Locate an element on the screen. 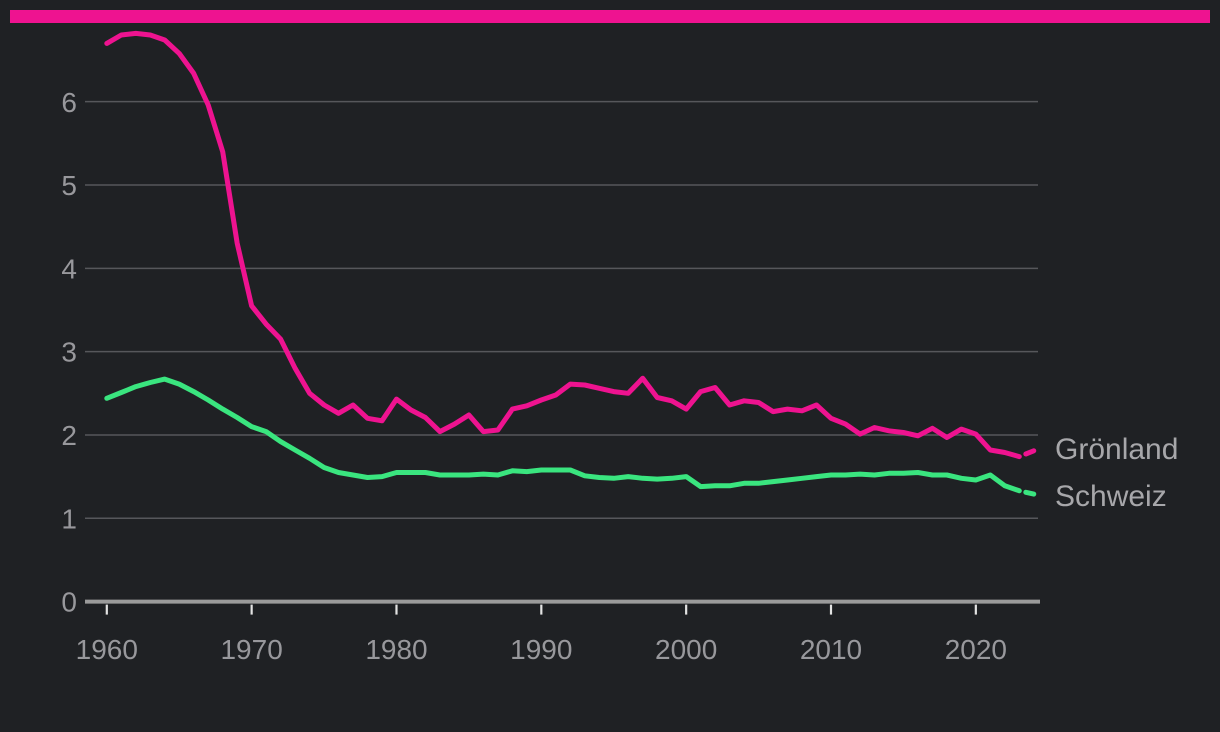 This screenshot has width=1220, height=732. y-tick-label: 0 is located at coordinates (69, 602).